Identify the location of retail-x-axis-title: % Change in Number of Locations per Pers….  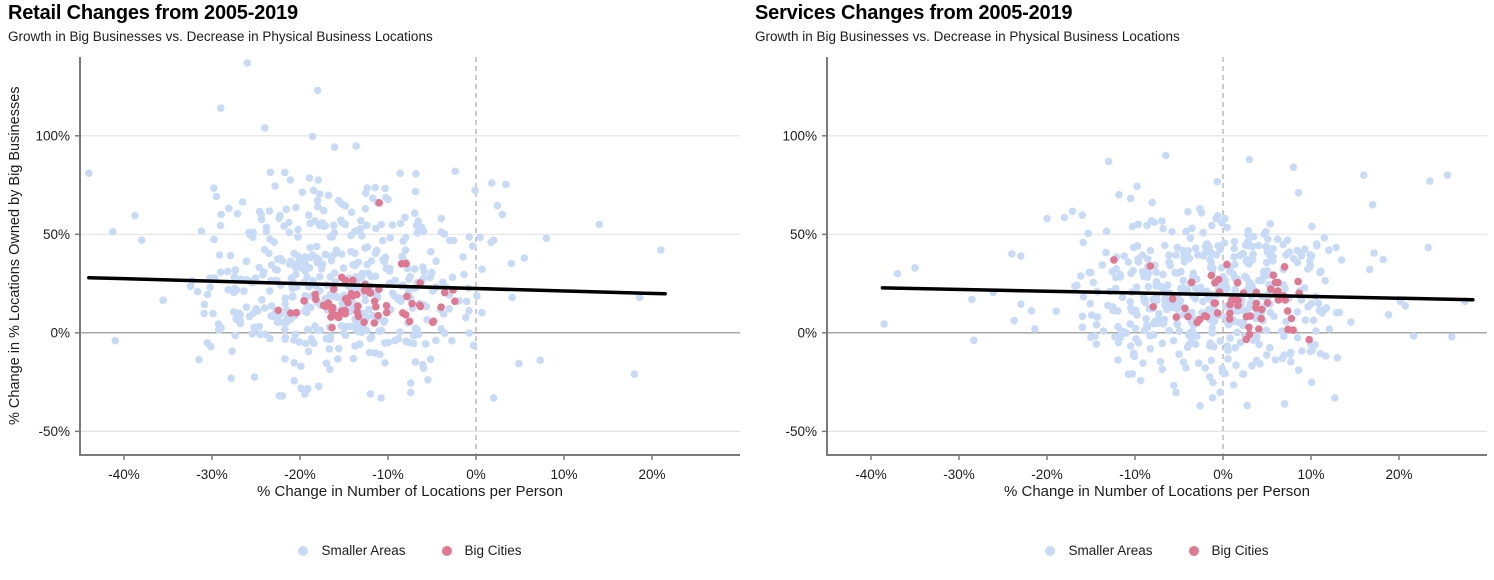
(409, 491).